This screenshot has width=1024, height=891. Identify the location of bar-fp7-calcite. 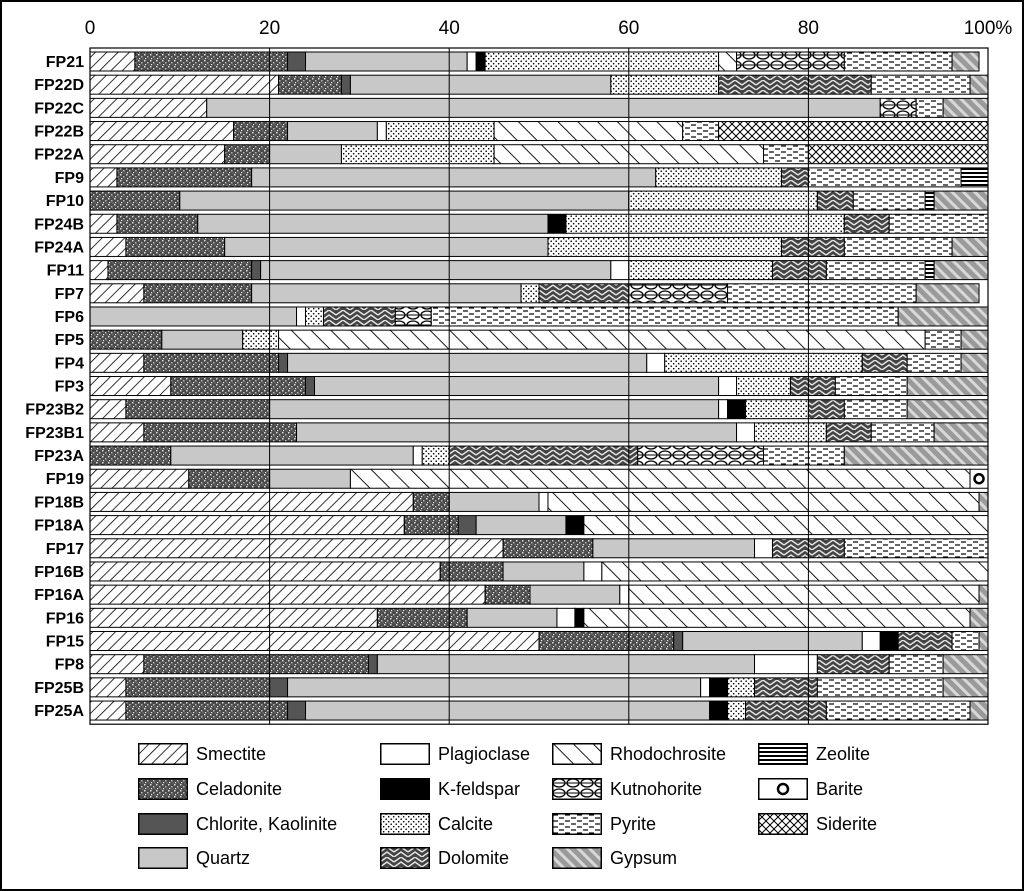
(530, 293).